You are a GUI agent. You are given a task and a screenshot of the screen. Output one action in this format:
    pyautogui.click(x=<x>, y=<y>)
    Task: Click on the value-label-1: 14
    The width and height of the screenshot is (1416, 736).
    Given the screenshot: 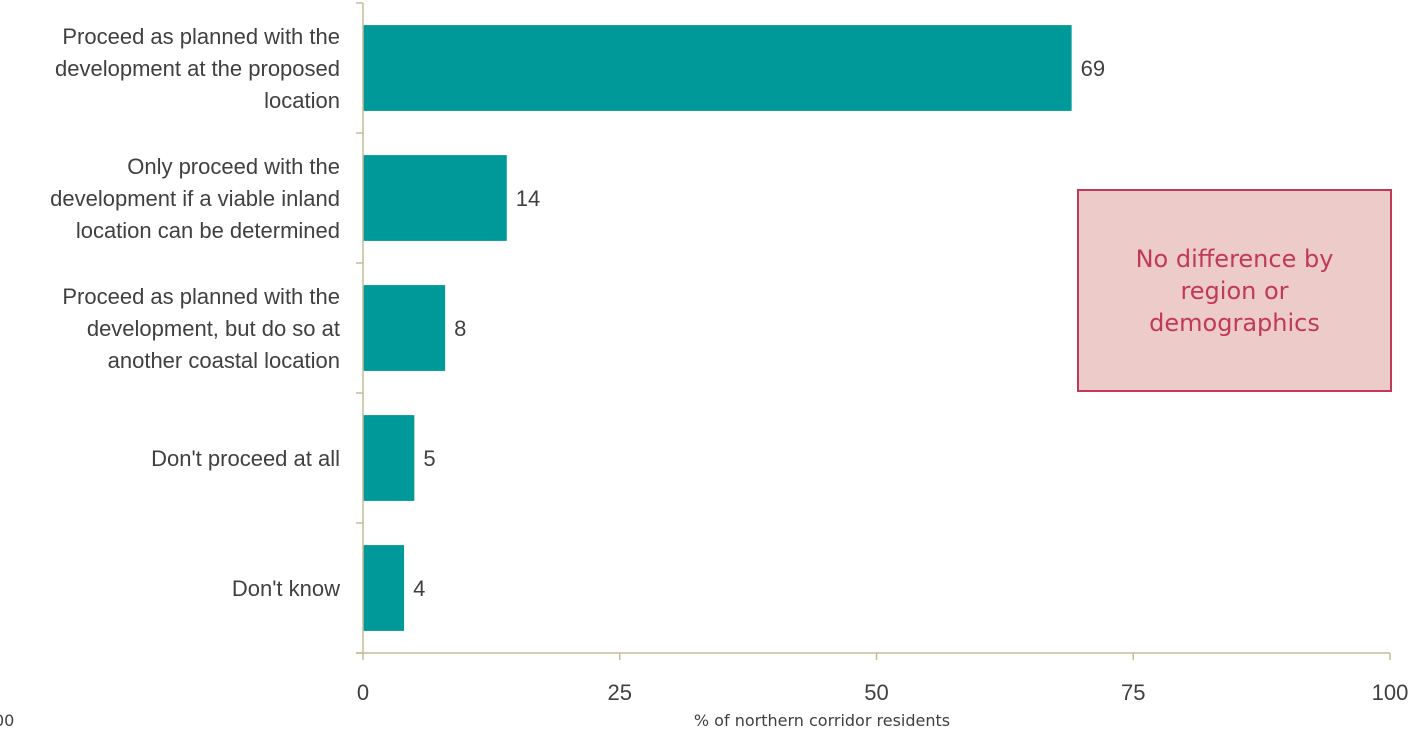 What is the action you would take?
    pyautogui.click(x=528, y=198)
    